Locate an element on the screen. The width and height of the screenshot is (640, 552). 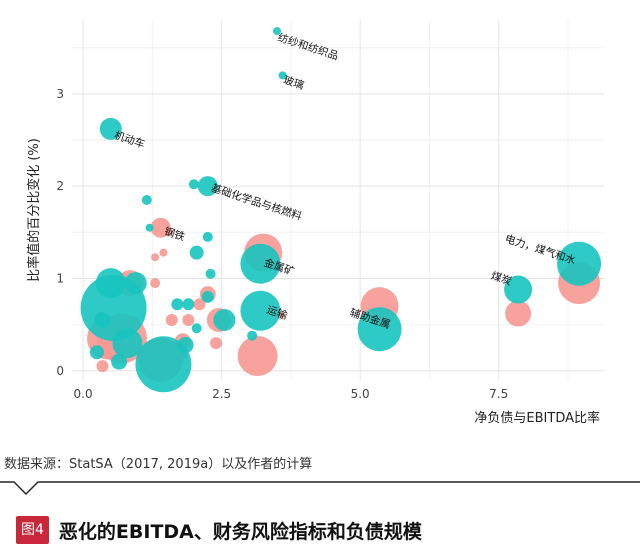
y-tick-label: 0 is located at coordinates (60, 371).